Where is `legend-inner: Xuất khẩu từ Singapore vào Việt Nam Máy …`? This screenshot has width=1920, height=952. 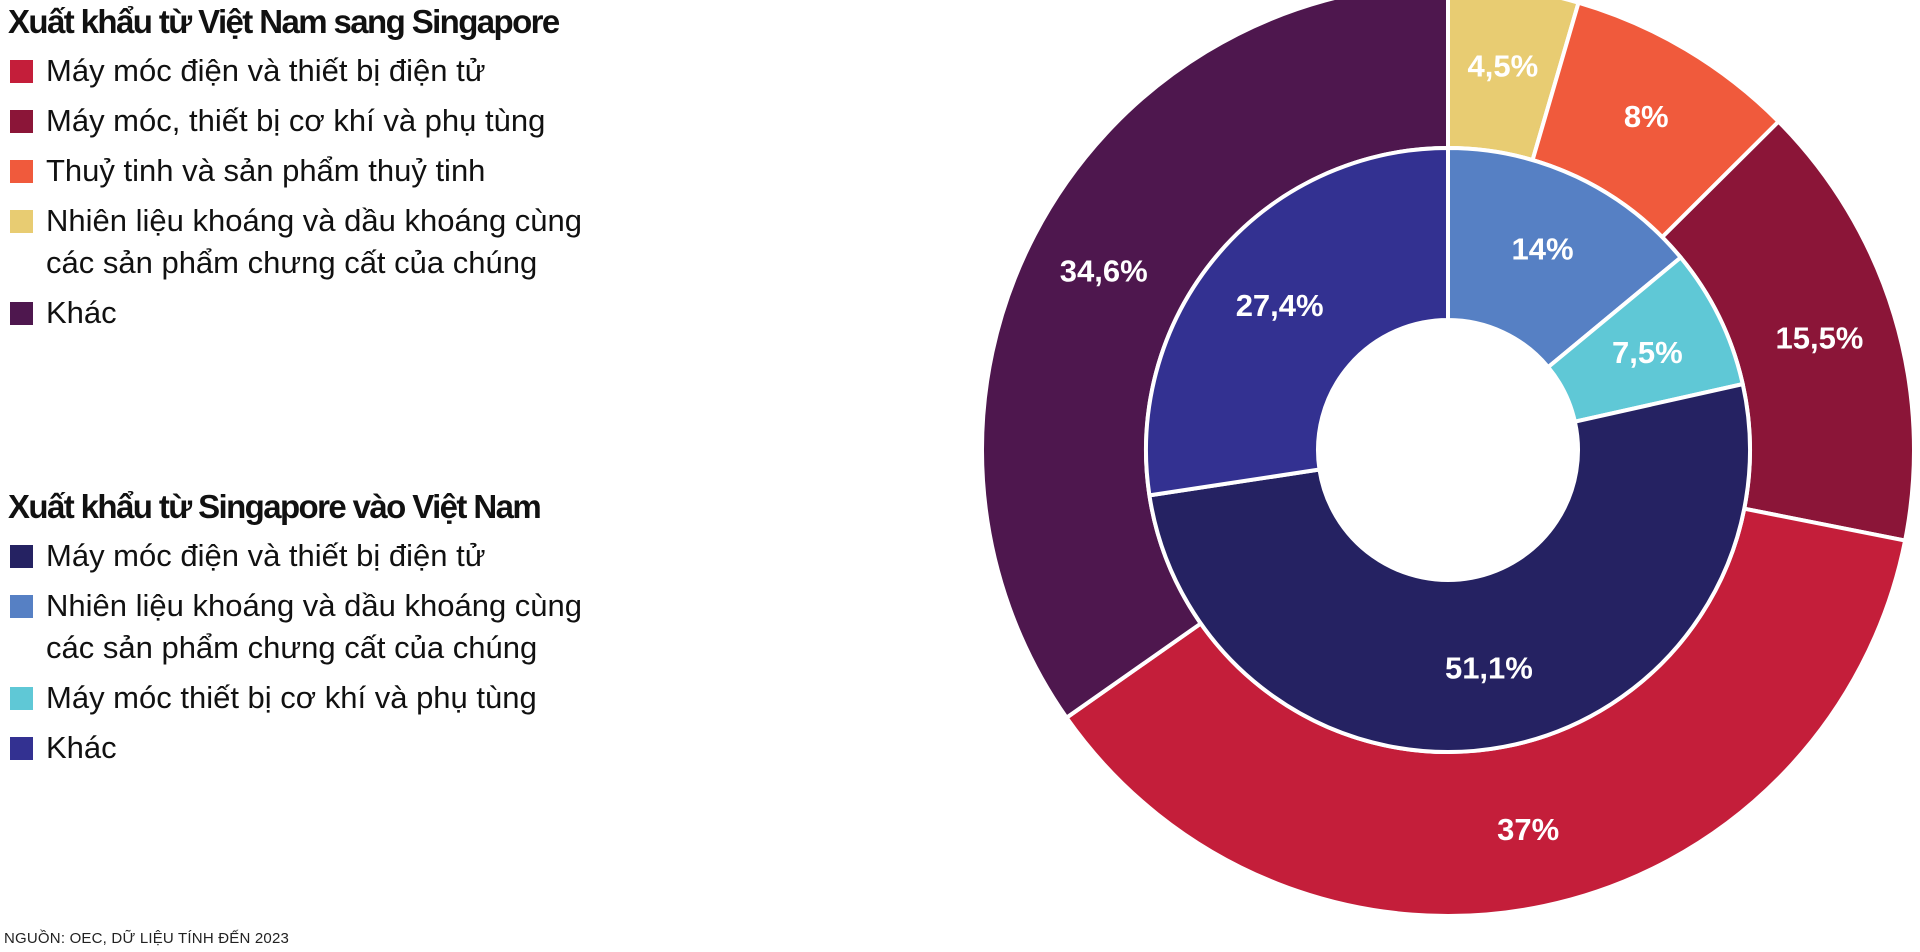 legend-inner: Xuất khẩu từ Singapore vào Việt Nam Máy … is located at coordinates (295, 632).